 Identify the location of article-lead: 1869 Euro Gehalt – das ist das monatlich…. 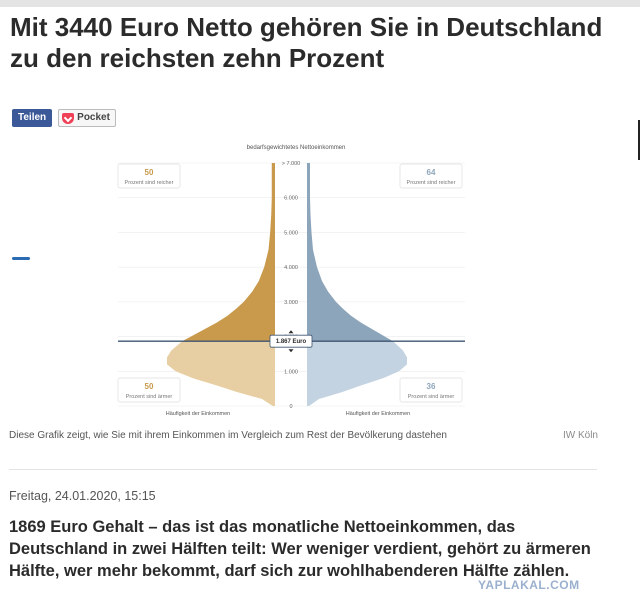
(300, 549).